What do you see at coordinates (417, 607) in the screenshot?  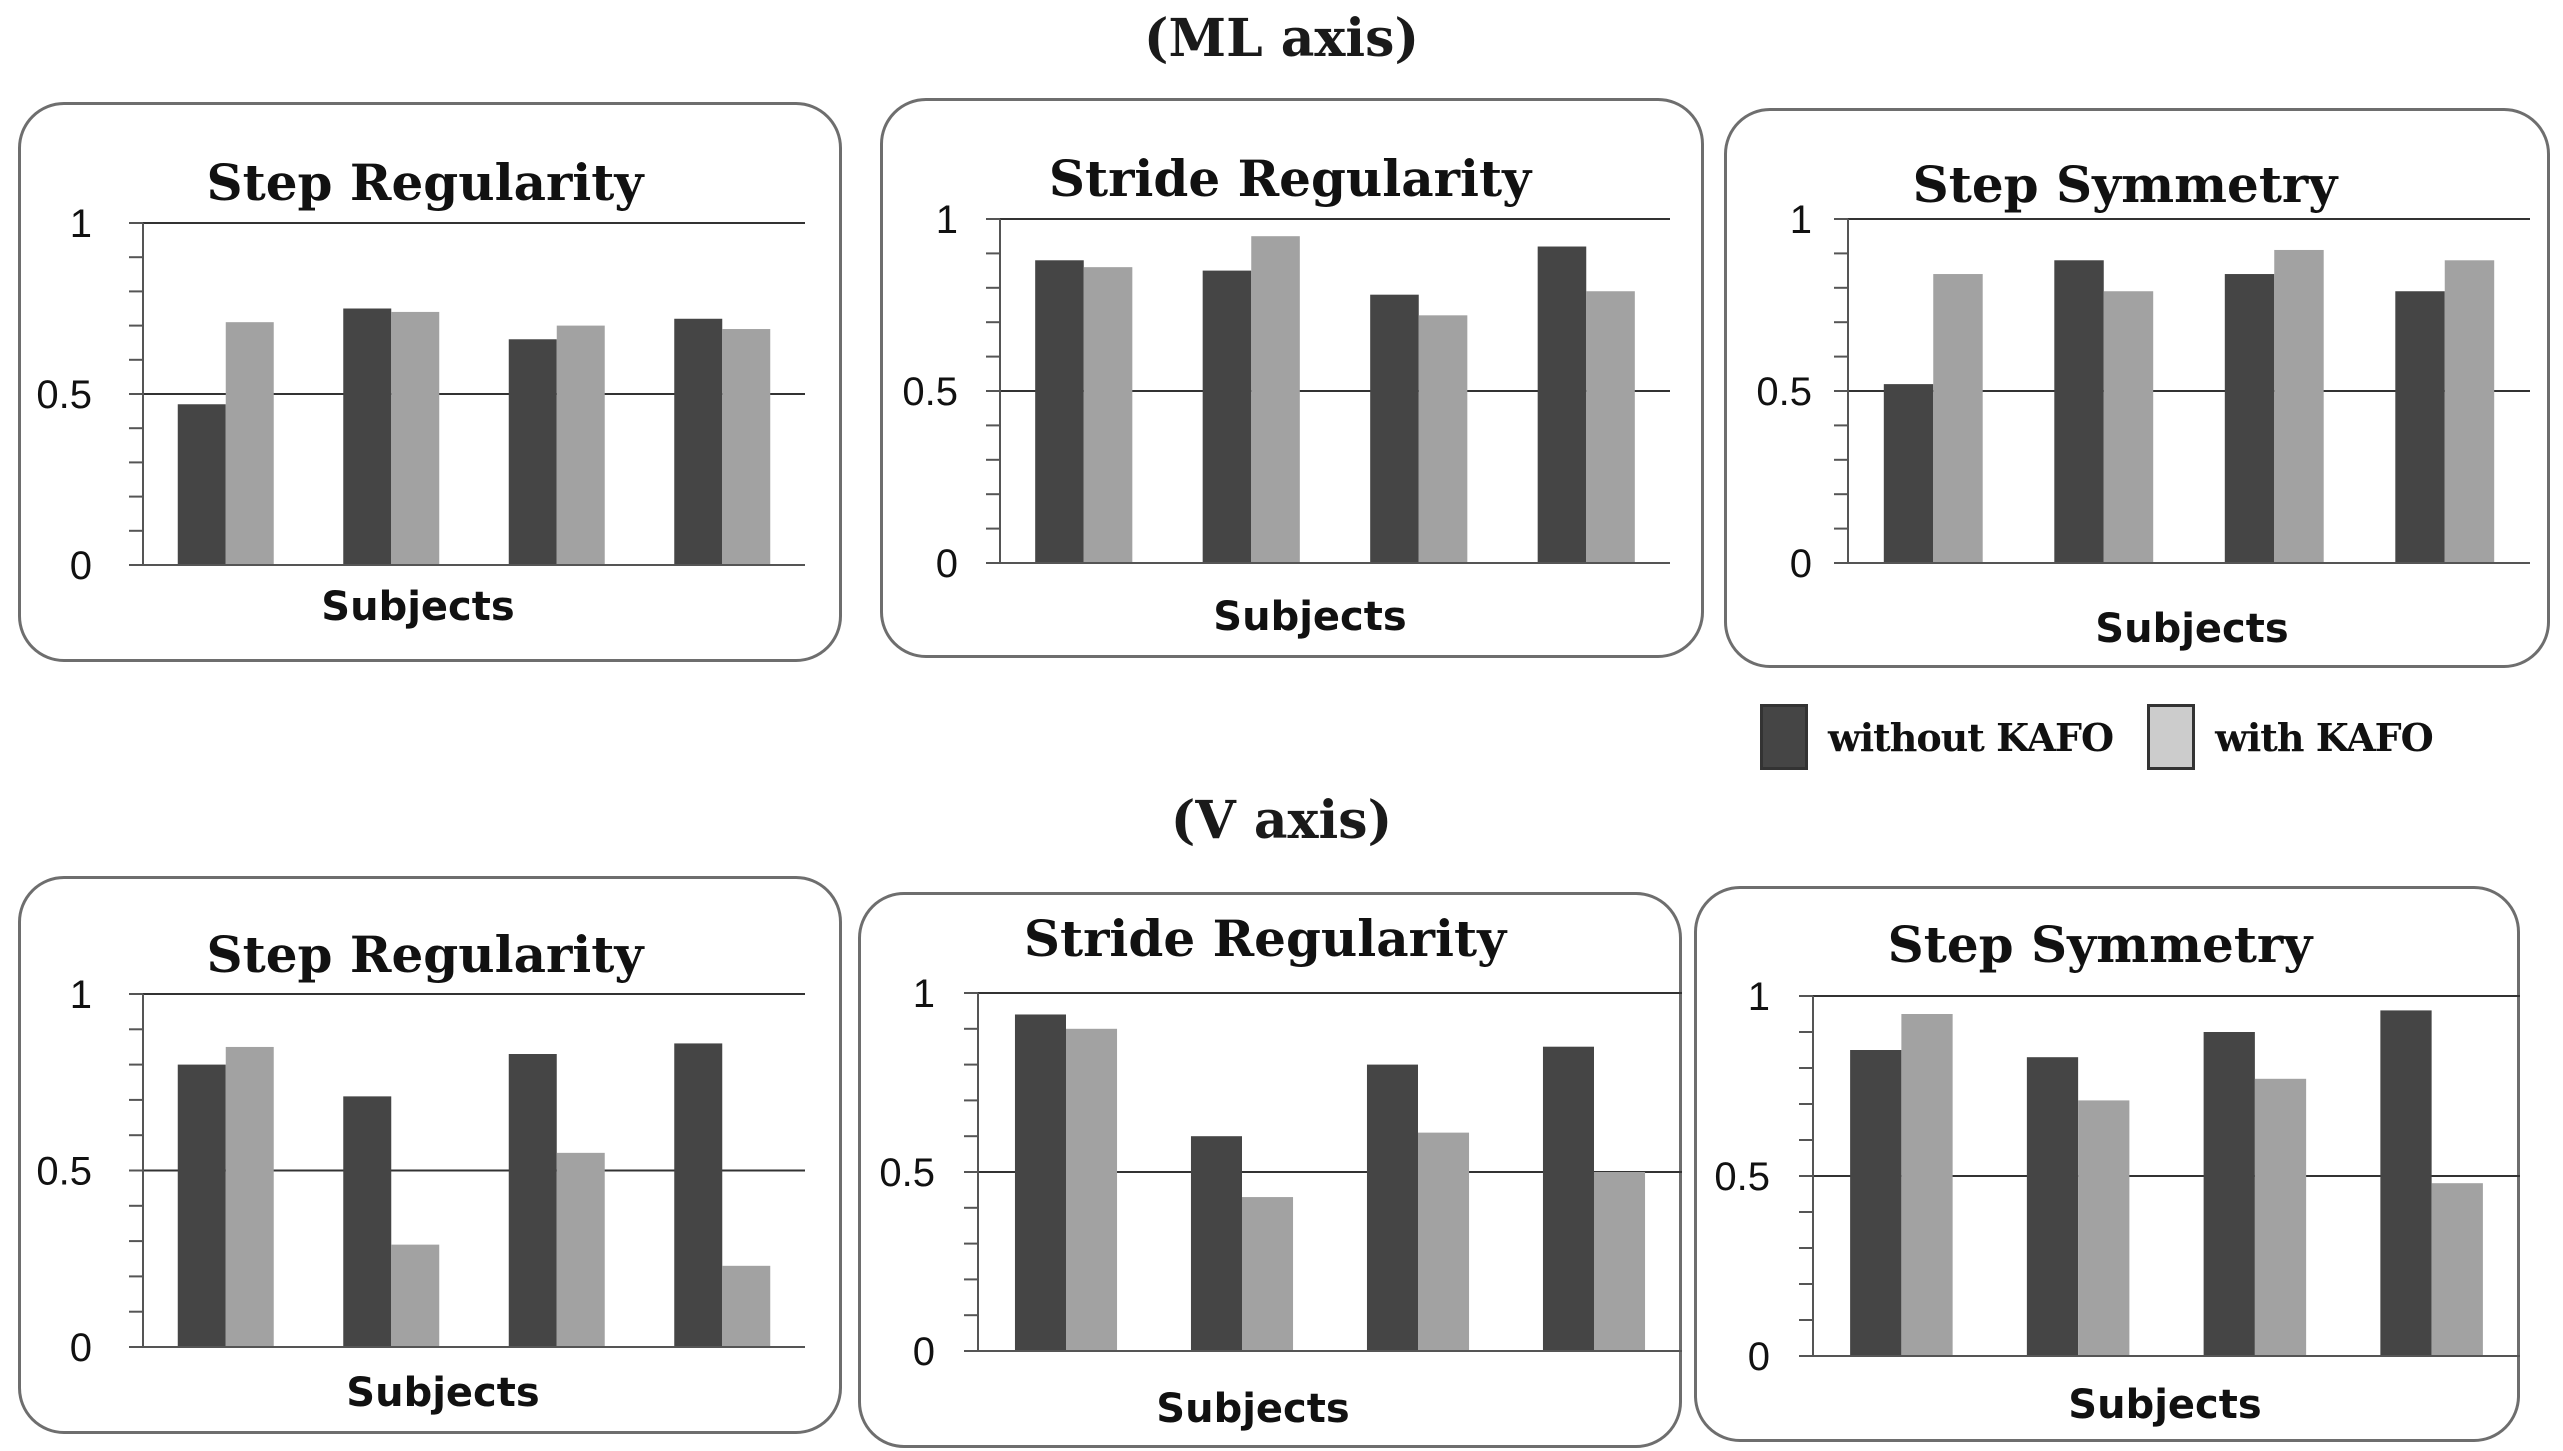 I see `chart-1-xlabel: Subjects` at bounding box center [417, 607].